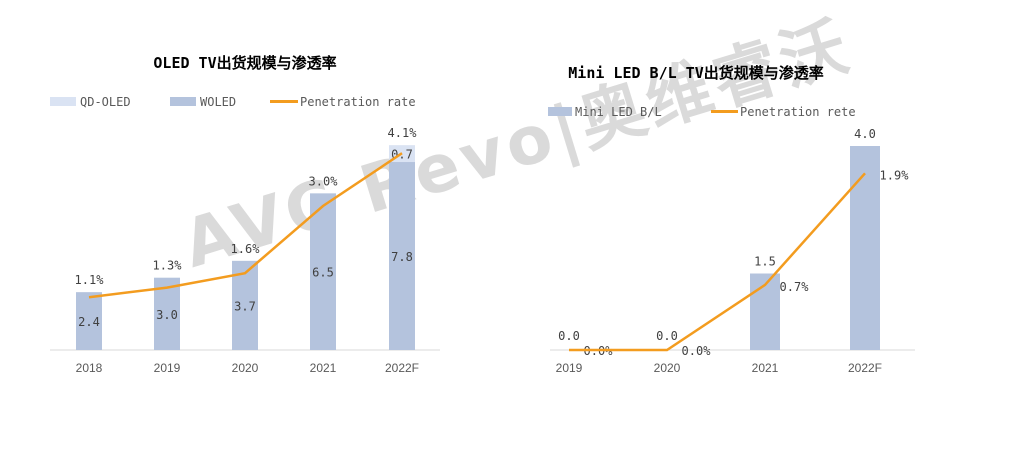  I want to click on legend-label: Penetration rate, so click(358, 102).